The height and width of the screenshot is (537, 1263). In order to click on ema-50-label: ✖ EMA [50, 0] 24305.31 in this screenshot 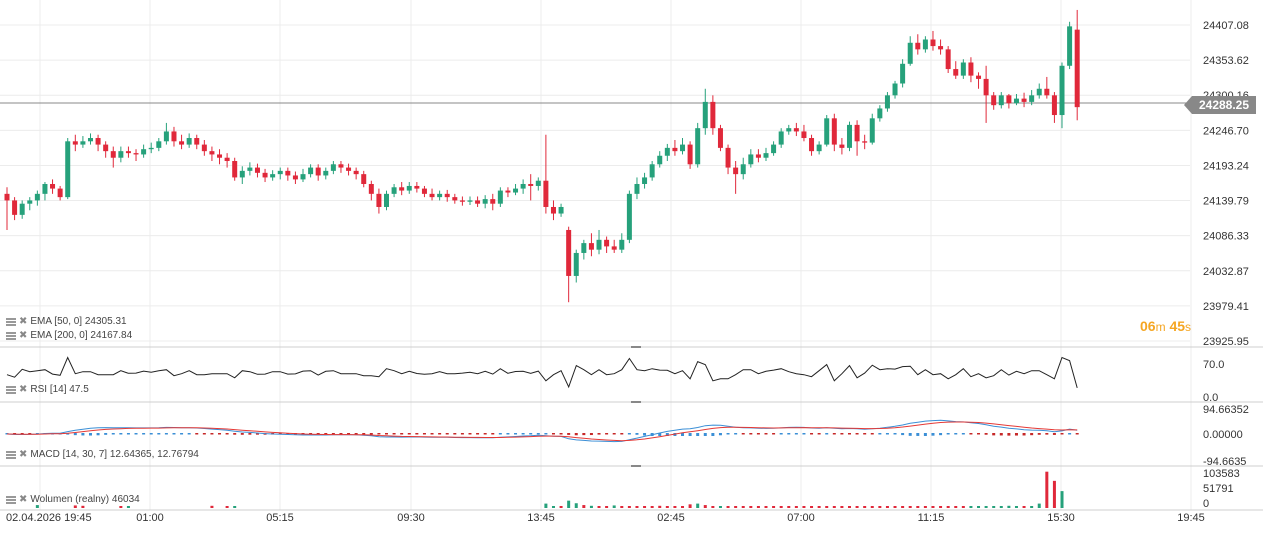, I will do `click(66, 321)`.